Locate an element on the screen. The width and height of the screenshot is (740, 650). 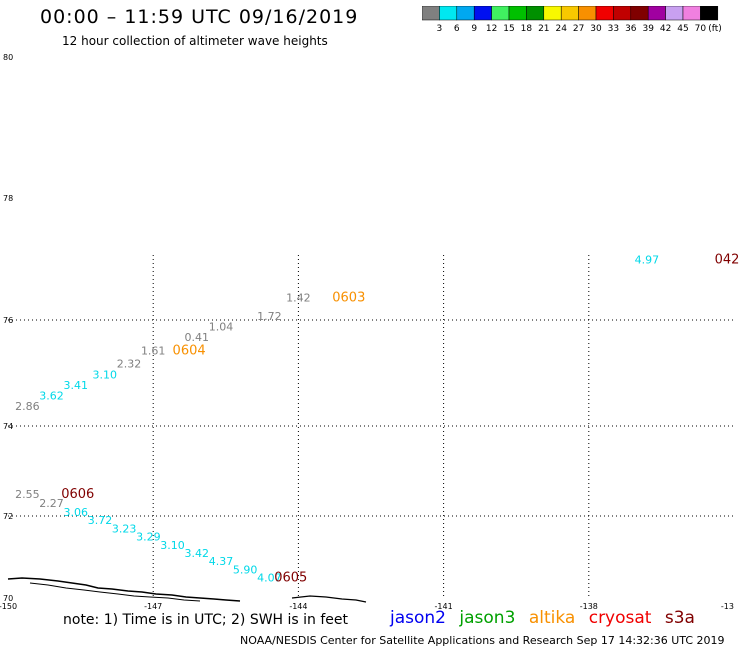
satellite-s3a: s3a is located at coordinates (679, 618).